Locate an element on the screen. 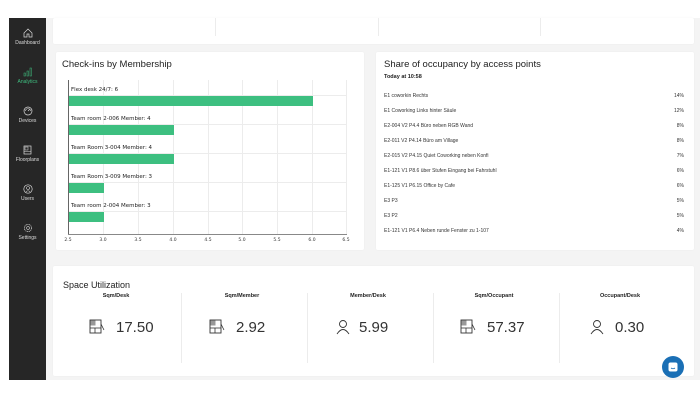 Image resolution: width=700 pixels, height=400 pixels. x-tick: 6.5 is located at coordinates (346, 240).